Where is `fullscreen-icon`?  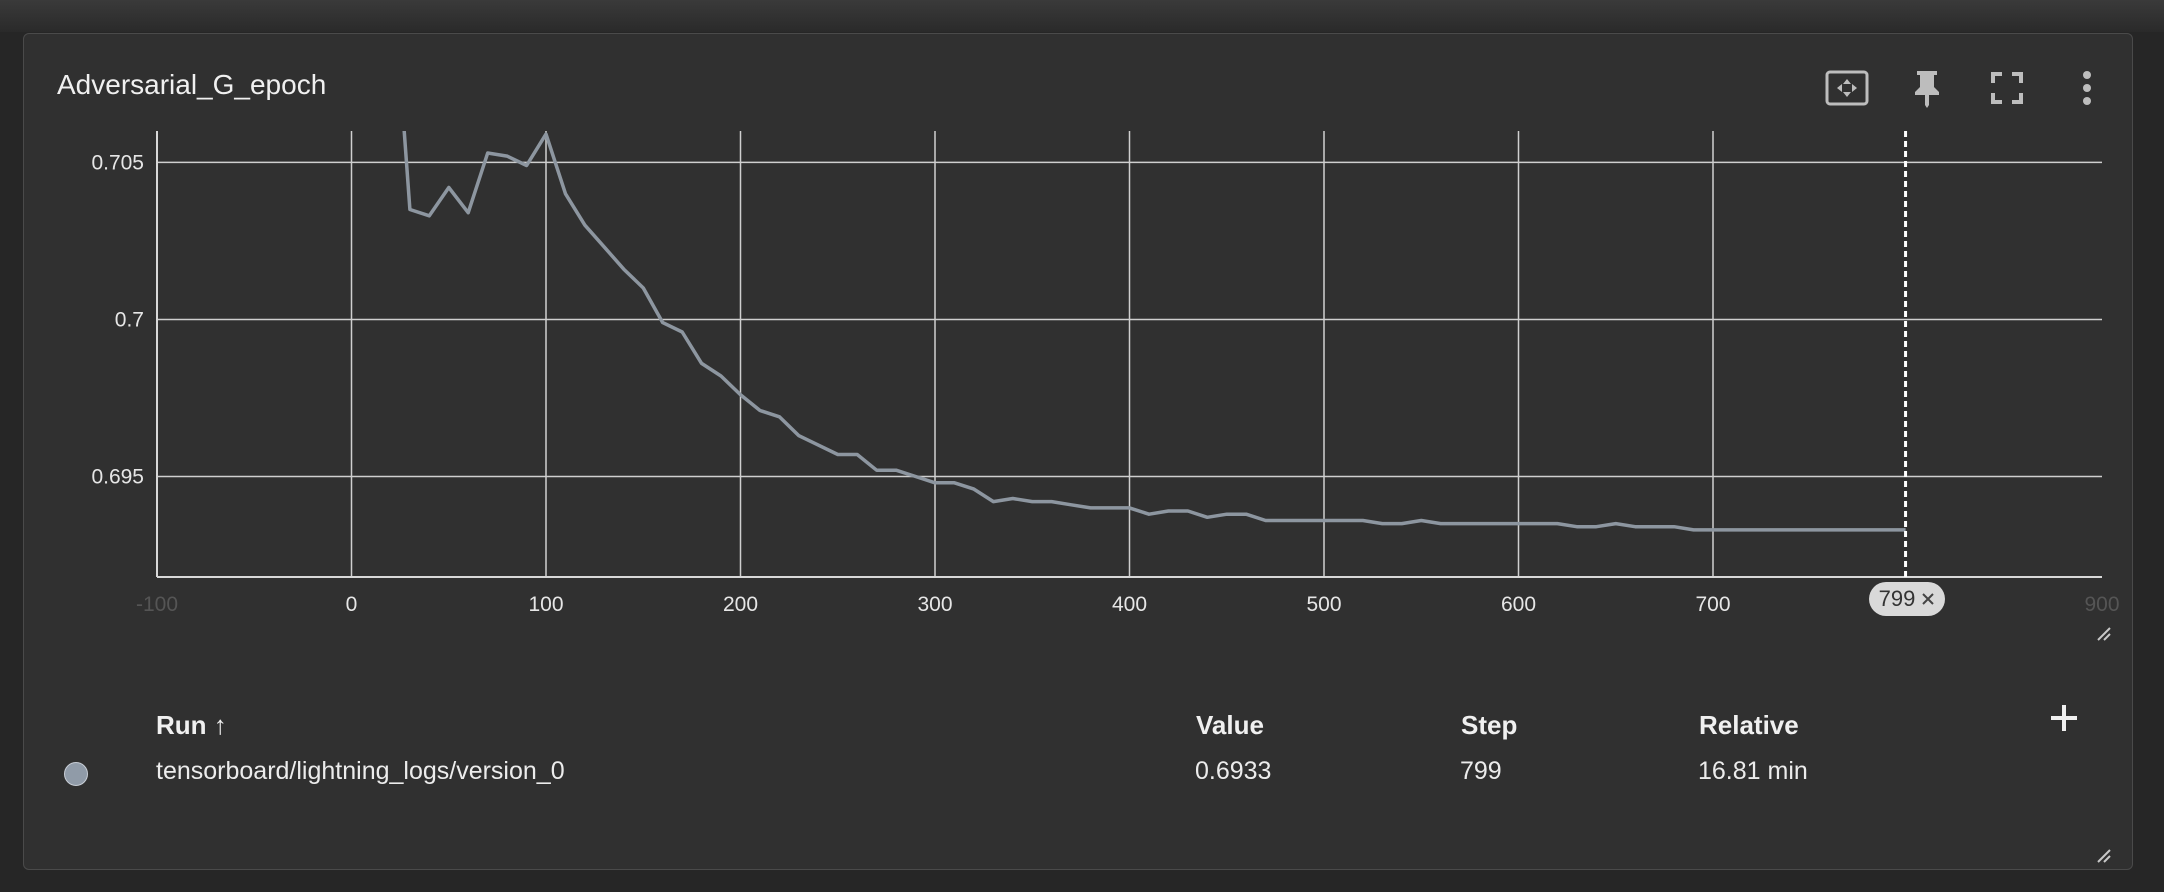 fullscreen-icon is located at coordinates (2007, 88).